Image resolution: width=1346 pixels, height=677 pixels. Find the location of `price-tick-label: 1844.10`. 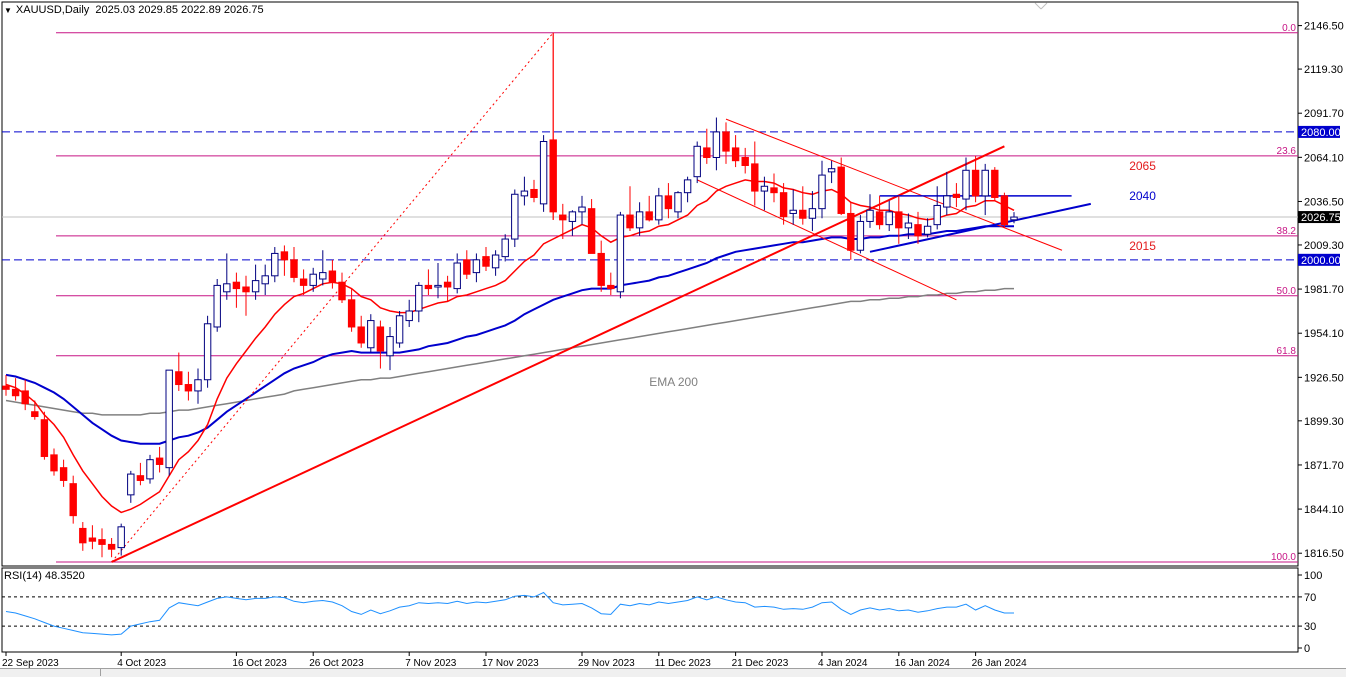

price-tick-label: 1844.10 is located at coordinates (1324, 510).